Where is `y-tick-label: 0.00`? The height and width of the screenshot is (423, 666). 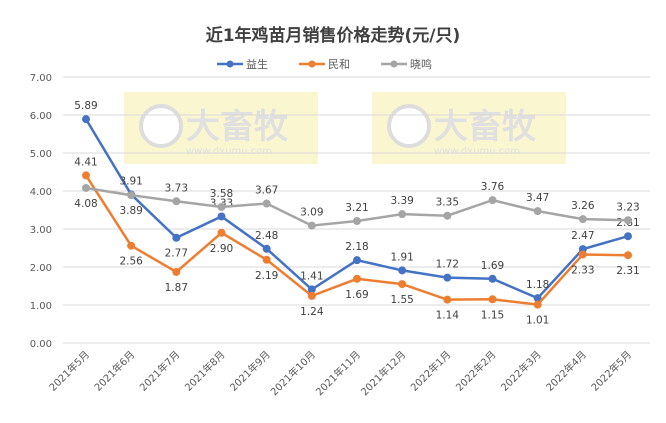 y-tick-label: 0.00 is located at coordinates (41, 344).